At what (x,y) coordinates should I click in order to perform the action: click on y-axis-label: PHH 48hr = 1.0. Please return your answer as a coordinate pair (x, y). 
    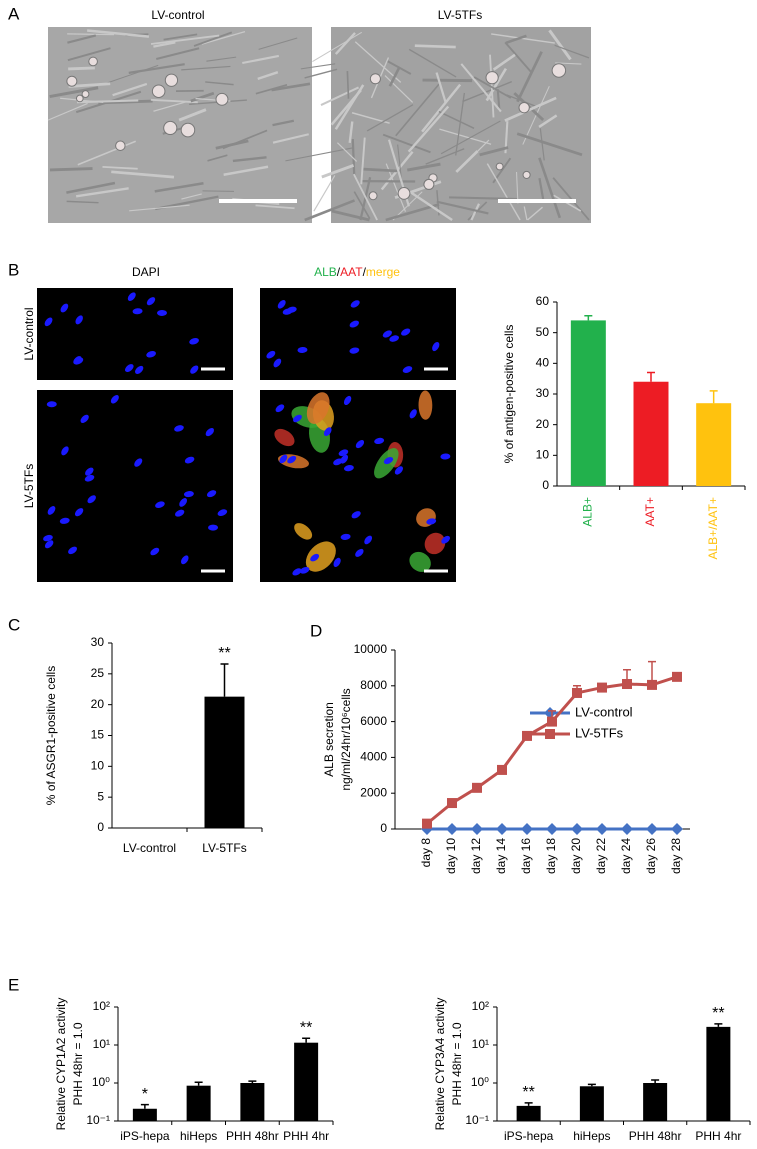
    Looking at the image, I should click on (457, 1063).